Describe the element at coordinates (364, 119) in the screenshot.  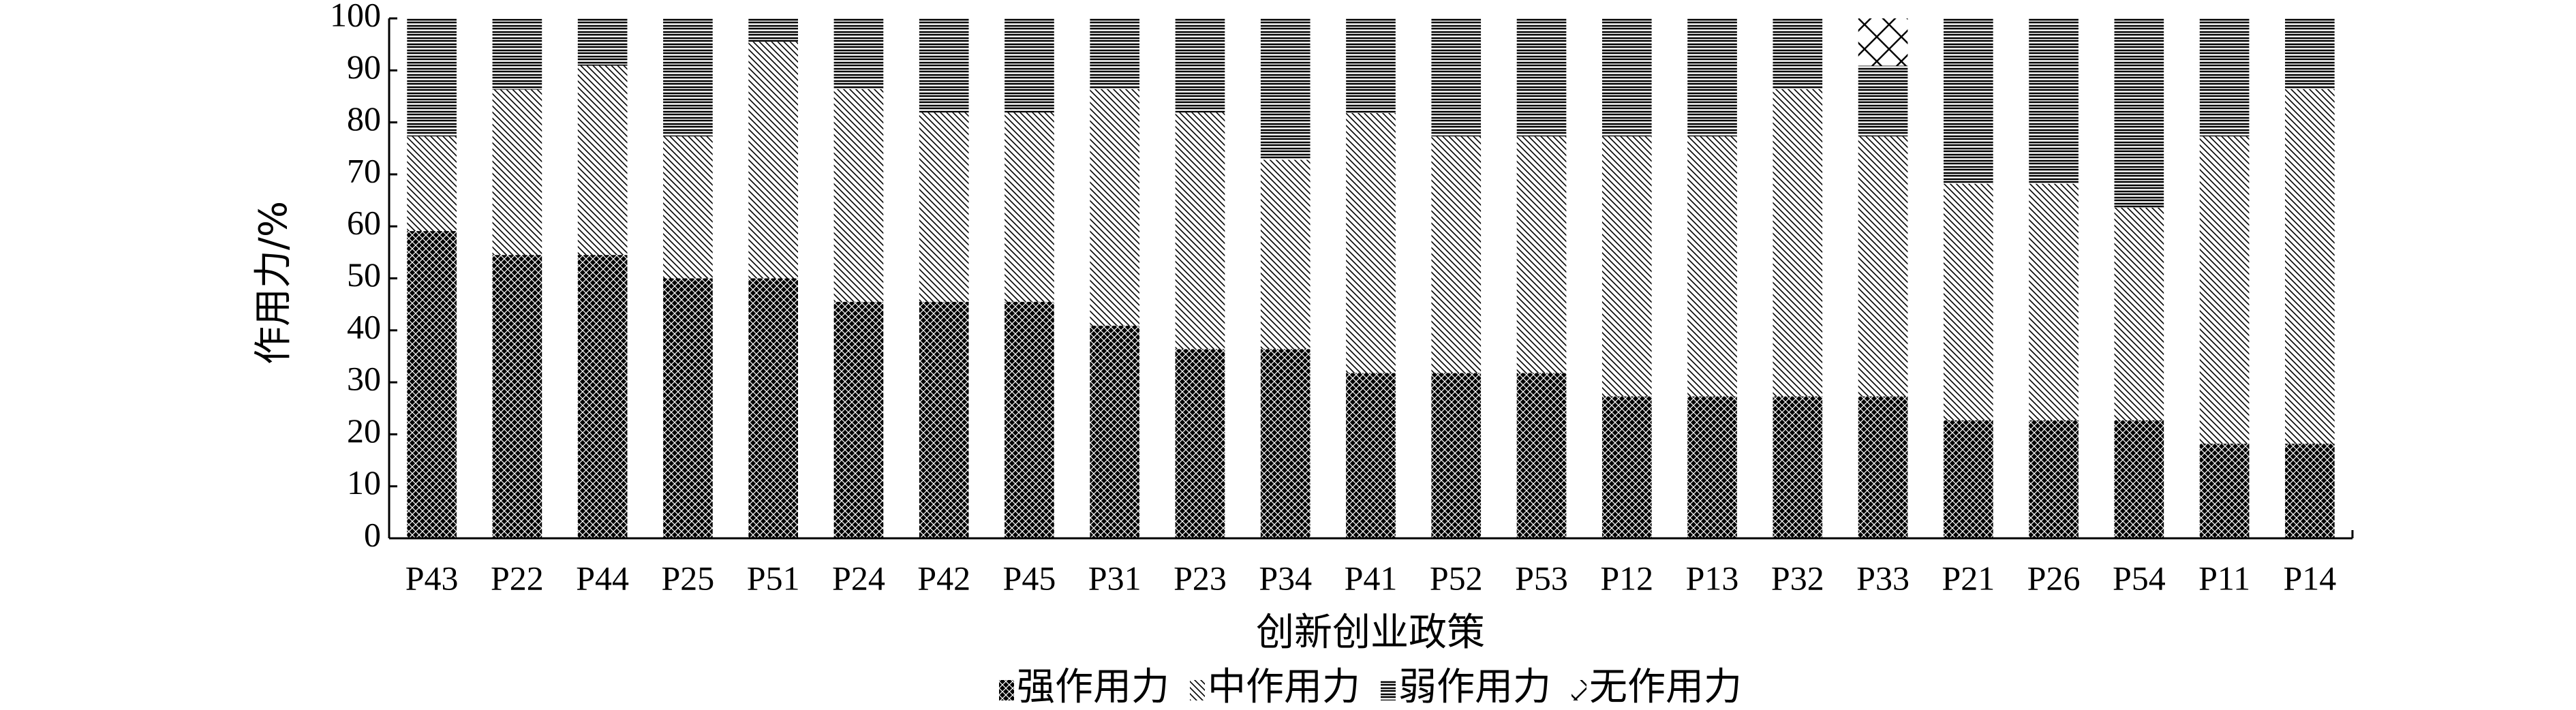
I see `y-tick-label: 80` at that location.